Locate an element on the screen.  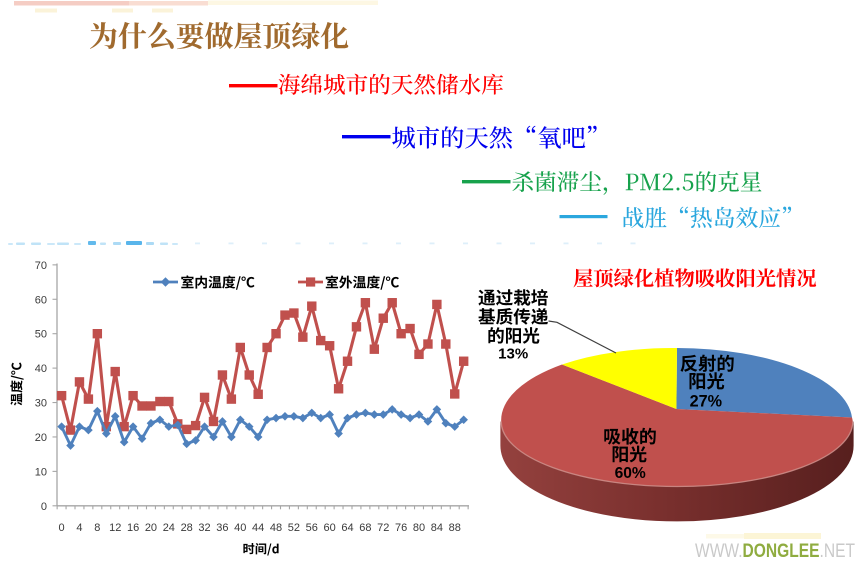
svg-text: 4 is located at coordinates (79, 528).